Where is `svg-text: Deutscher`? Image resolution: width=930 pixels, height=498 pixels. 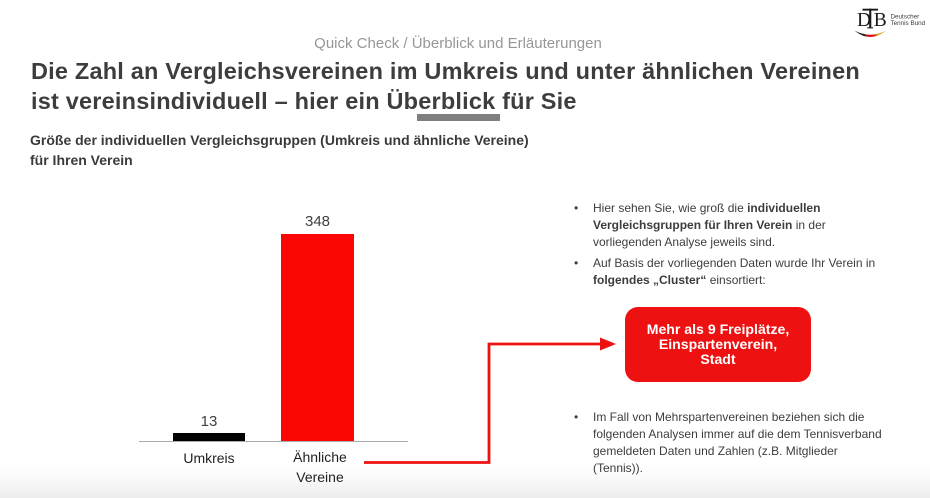 svg-text: Deutscher is located at coordinates (905, 16).